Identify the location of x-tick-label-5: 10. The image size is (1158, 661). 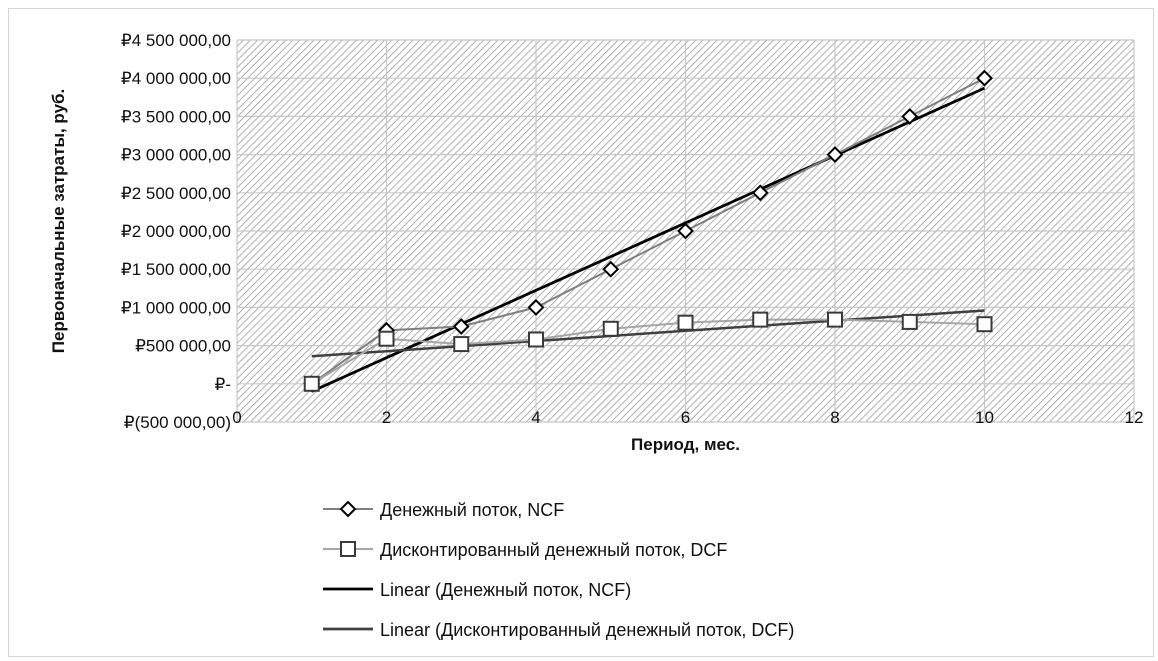
(984, 417).